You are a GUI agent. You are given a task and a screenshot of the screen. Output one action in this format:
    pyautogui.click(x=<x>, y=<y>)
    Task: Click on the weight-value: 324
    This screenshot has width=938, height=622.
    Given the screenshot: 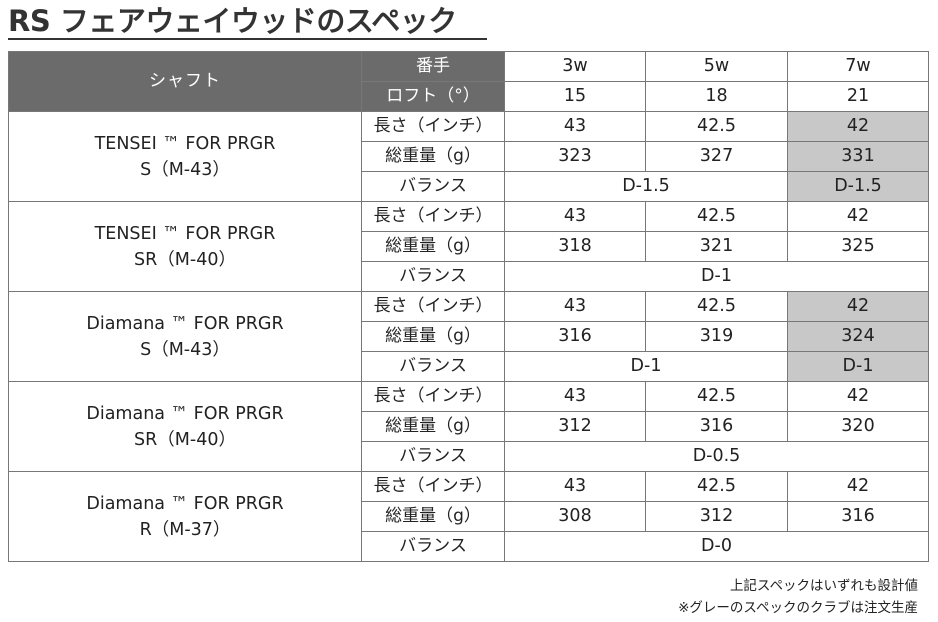 What is the action you would take?
    pyautogui.click(x=858, y=336)
    